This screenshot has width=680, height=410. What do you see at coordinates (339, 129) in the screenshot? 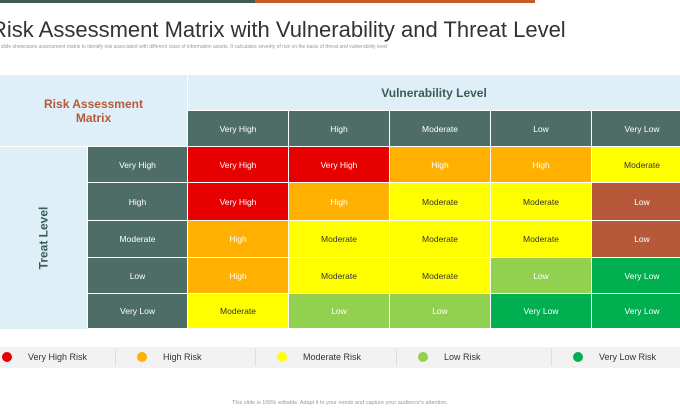
I see `column-header: High` at bounding box center [339, 129].